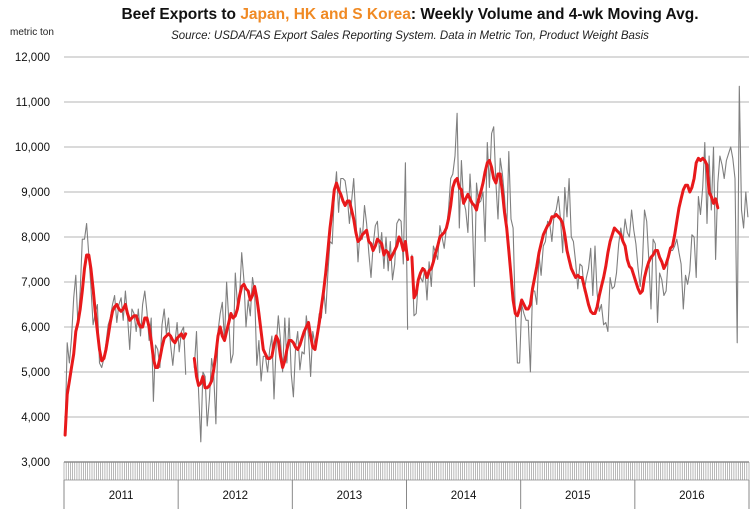 This screenshot has width=756, height=509. What do you see at coordinates (325, 14) in the screenshot?
I see `title-highlight: Japan, HK and S Korea` at bounding box center [325, 14].